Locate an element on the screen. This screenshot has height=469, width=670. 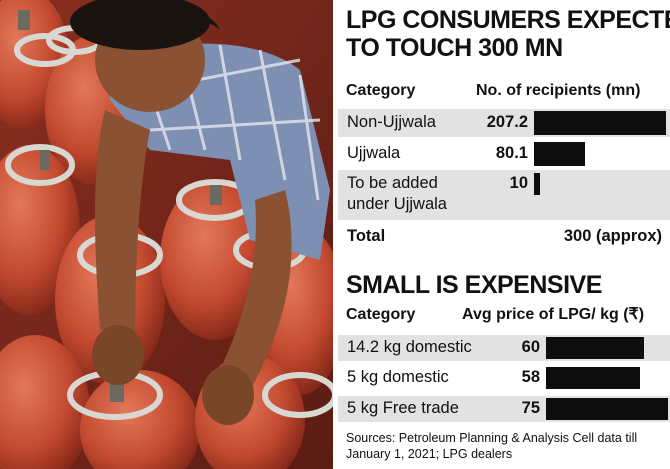
chart1-row: Non-Ujjwala 207.2 is located at coordinates (504, 123).